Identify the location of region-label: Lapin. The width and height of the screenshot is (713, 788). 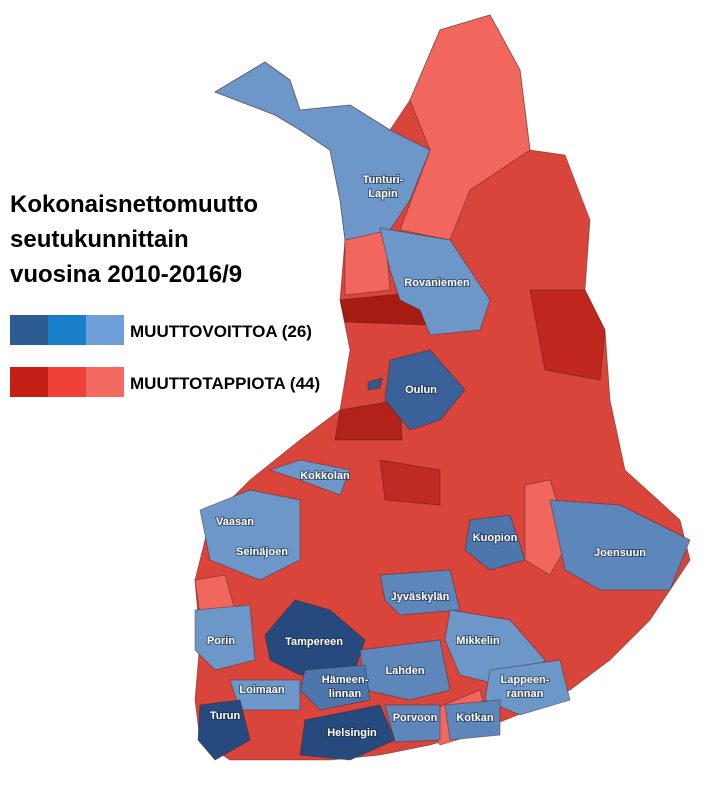
(383, 194).